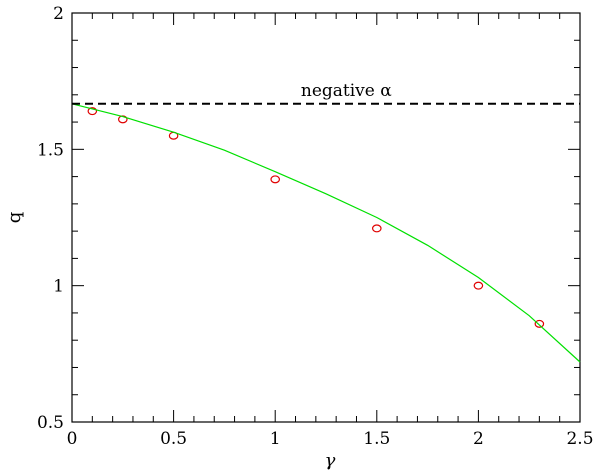 The image size is (598, 470). What do you see at coordinates (58, 287) in the screenshot?
I see `y-tick-label: 1` at bounding box center [58, 287].